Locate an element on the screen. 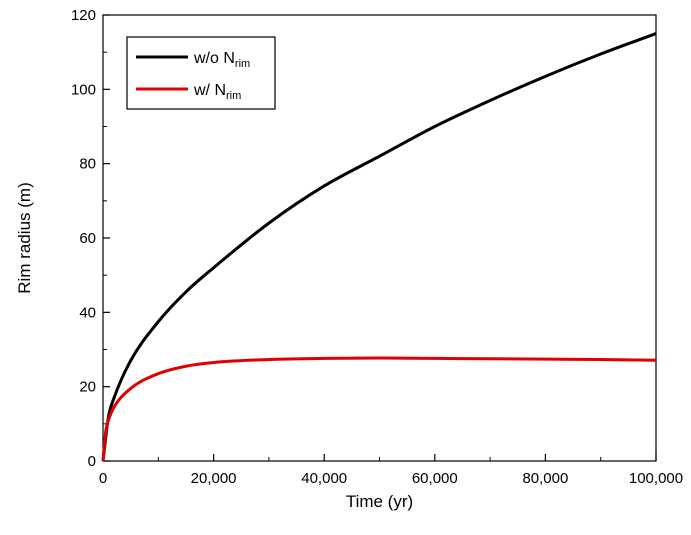  y-tick-label: 0 is located at coordinates (92, 461).